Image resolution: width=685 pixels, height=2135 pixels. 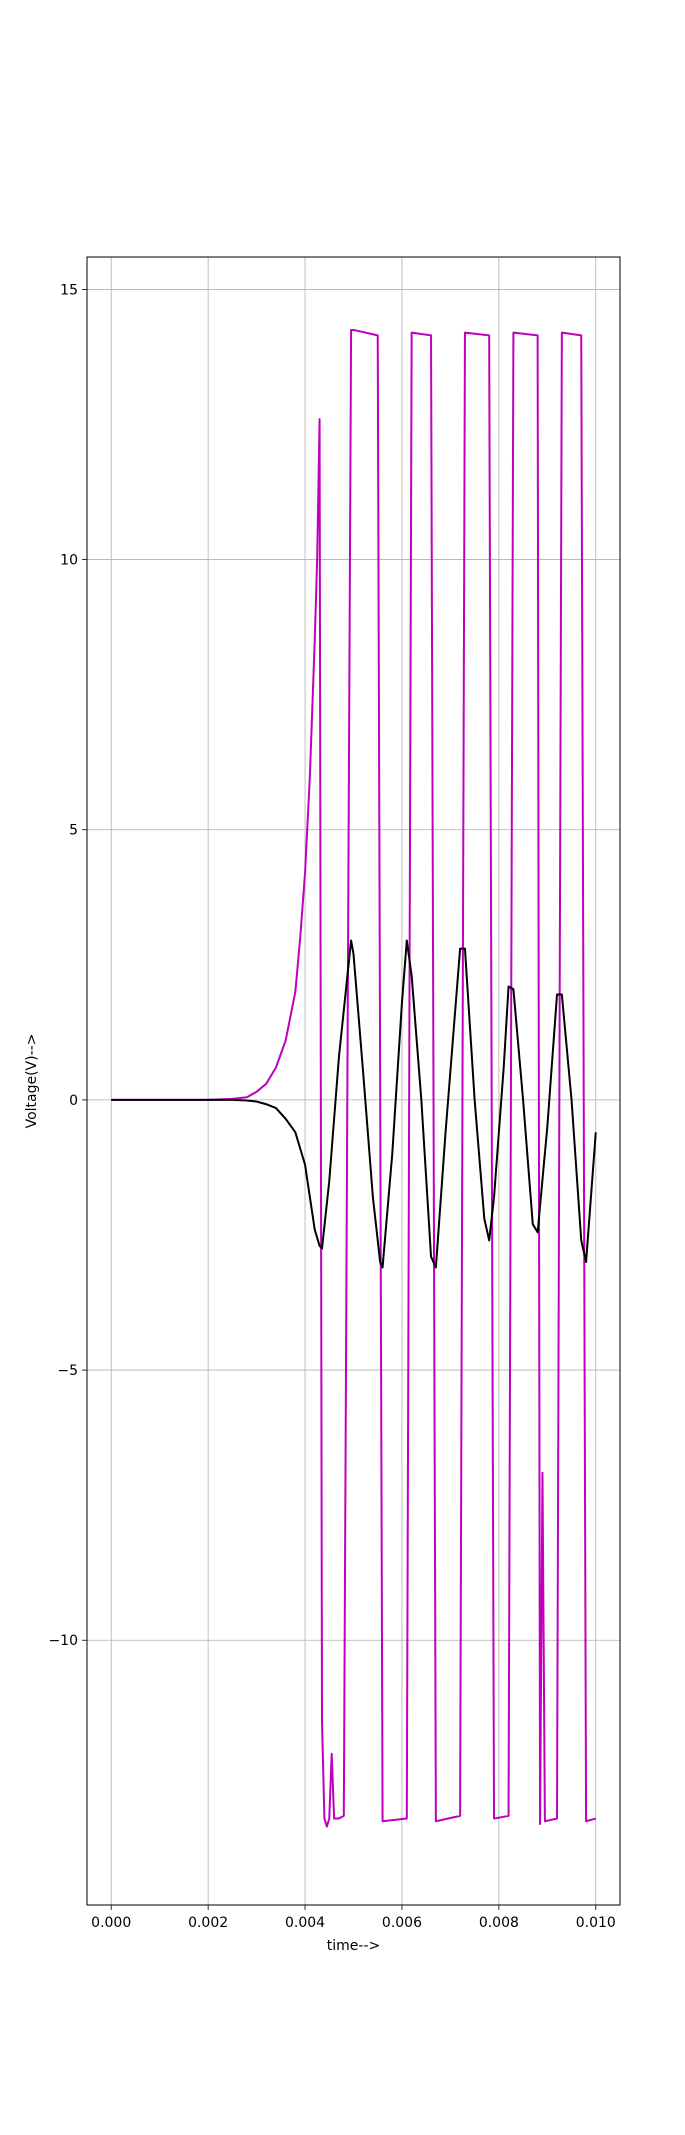 I want to click on x-tick-label: 0.002, so click(x=208, y=1923).